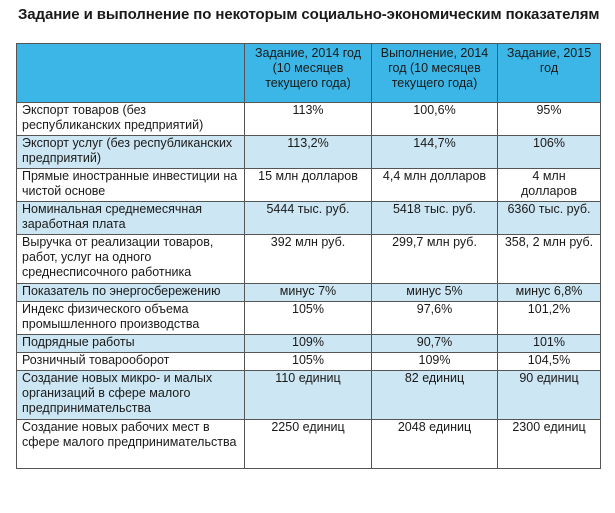  I want to click on fact-2014-cell: 299,7 млн руб., so click(434, 259).